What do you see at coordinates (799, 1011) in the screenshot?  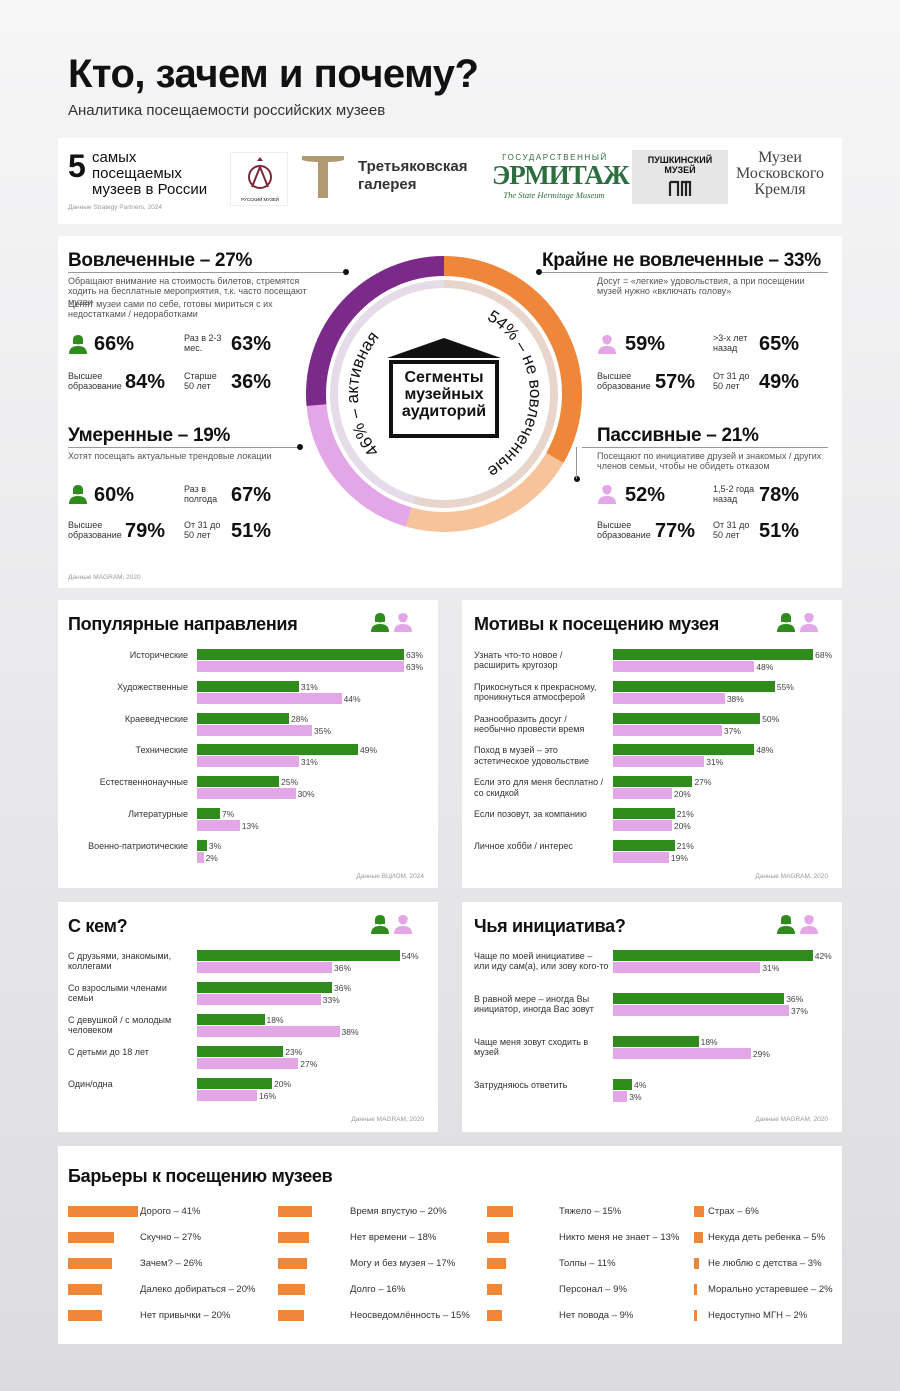 I see `bar-value-label: 37%` at bounding box center [799, 1011].